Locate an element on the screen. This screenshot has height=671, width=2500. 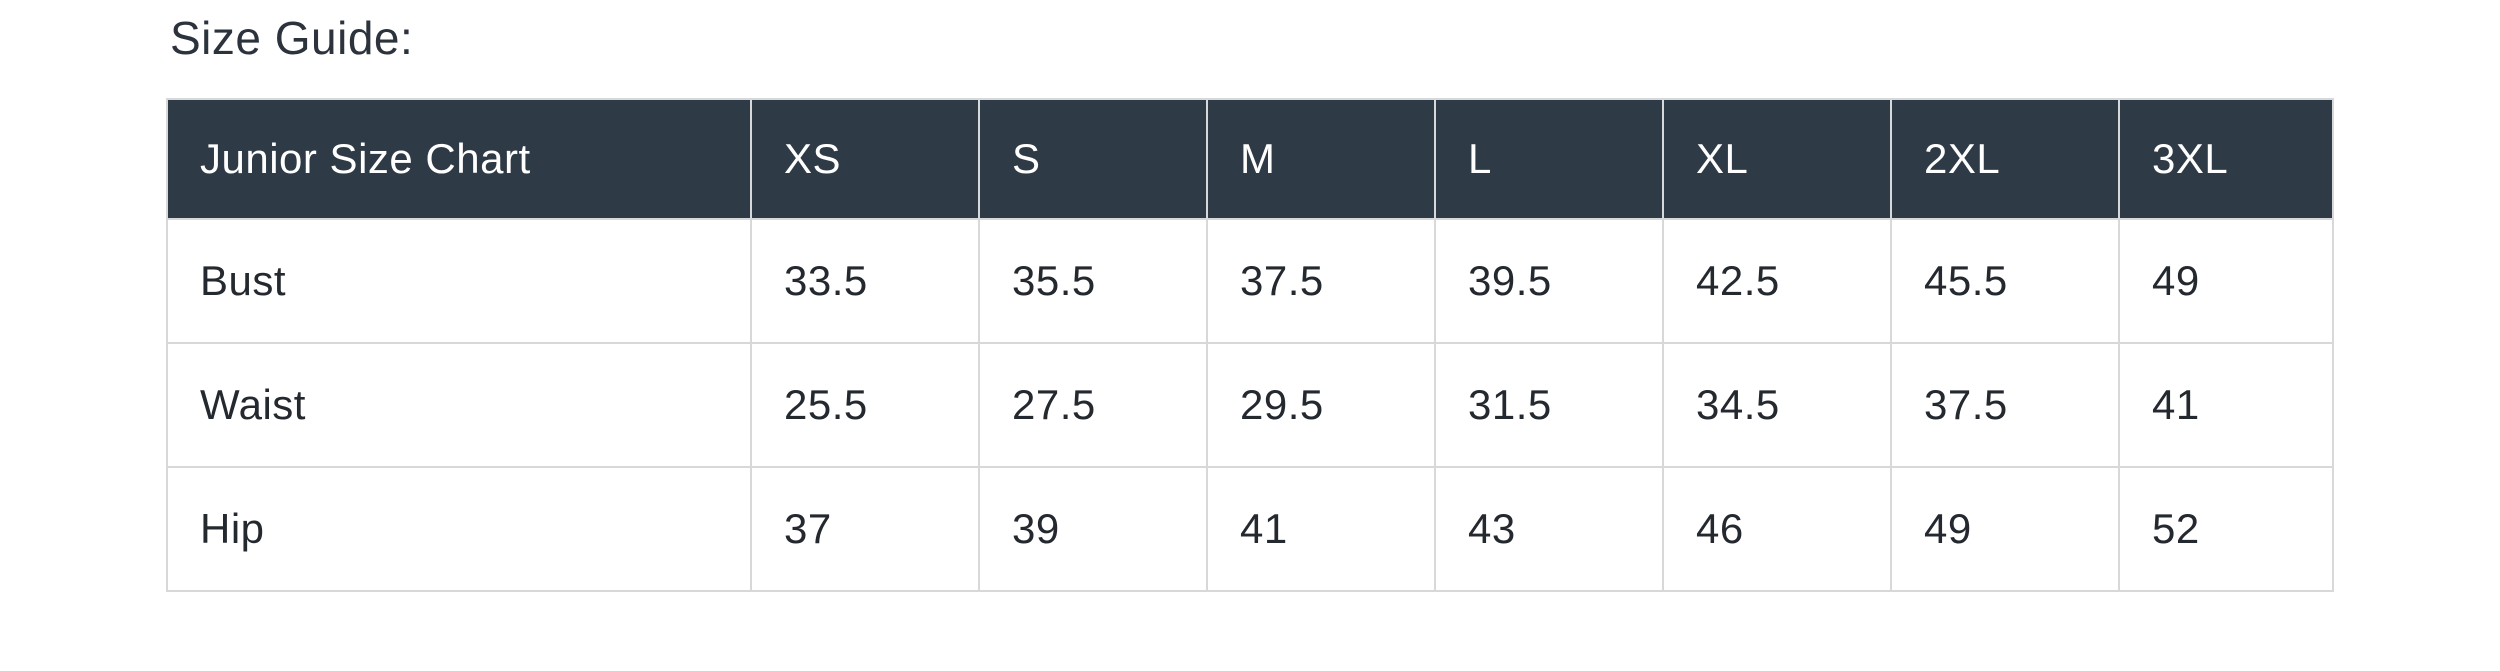
cell-hip-m: 41 is located at coordinates (1321, 529).